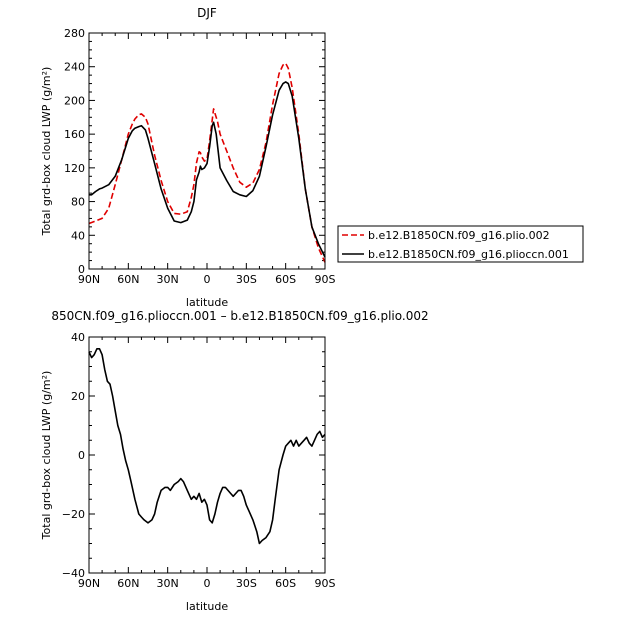 The width and height of the screenshot is (618, 618). I want to click on y-tick-label: 160, so click(74, 134).